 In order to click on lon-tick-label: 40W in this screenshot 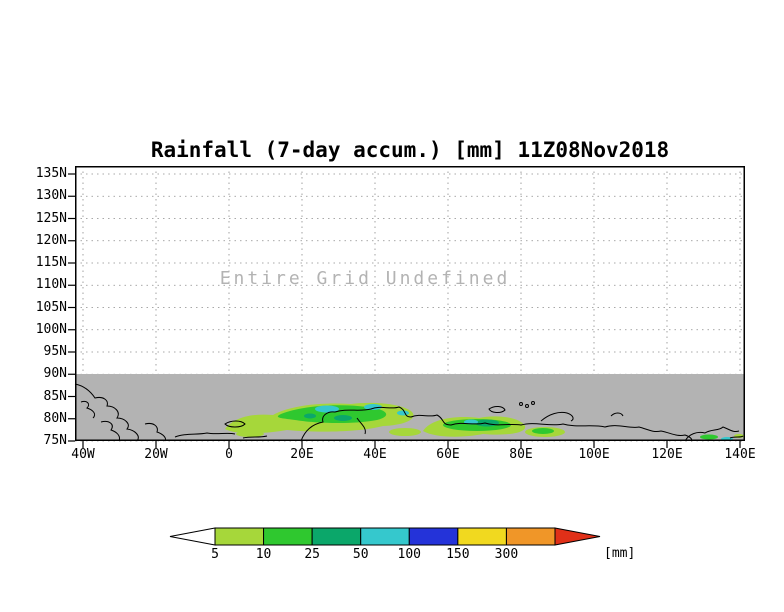, I will do `click(83, 454)`.